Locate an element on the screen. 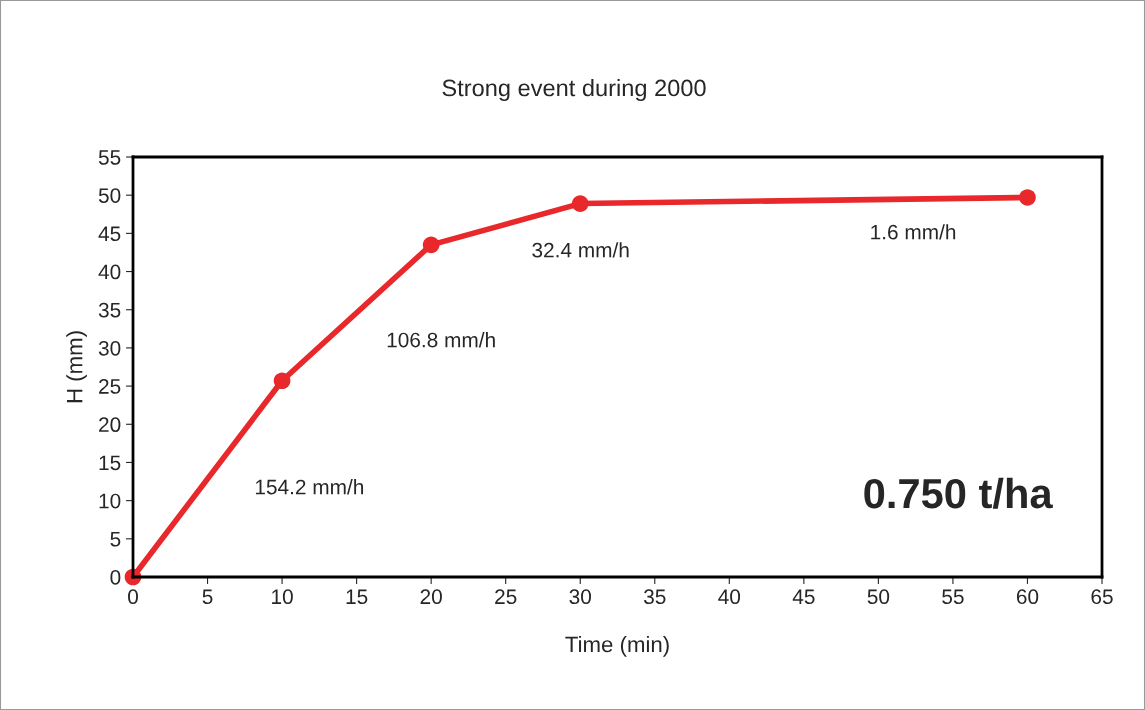 Image resolution: width=1145 pixels, height=710 pixels. x-tick-label: 30 is located at coordinates (580, 597).